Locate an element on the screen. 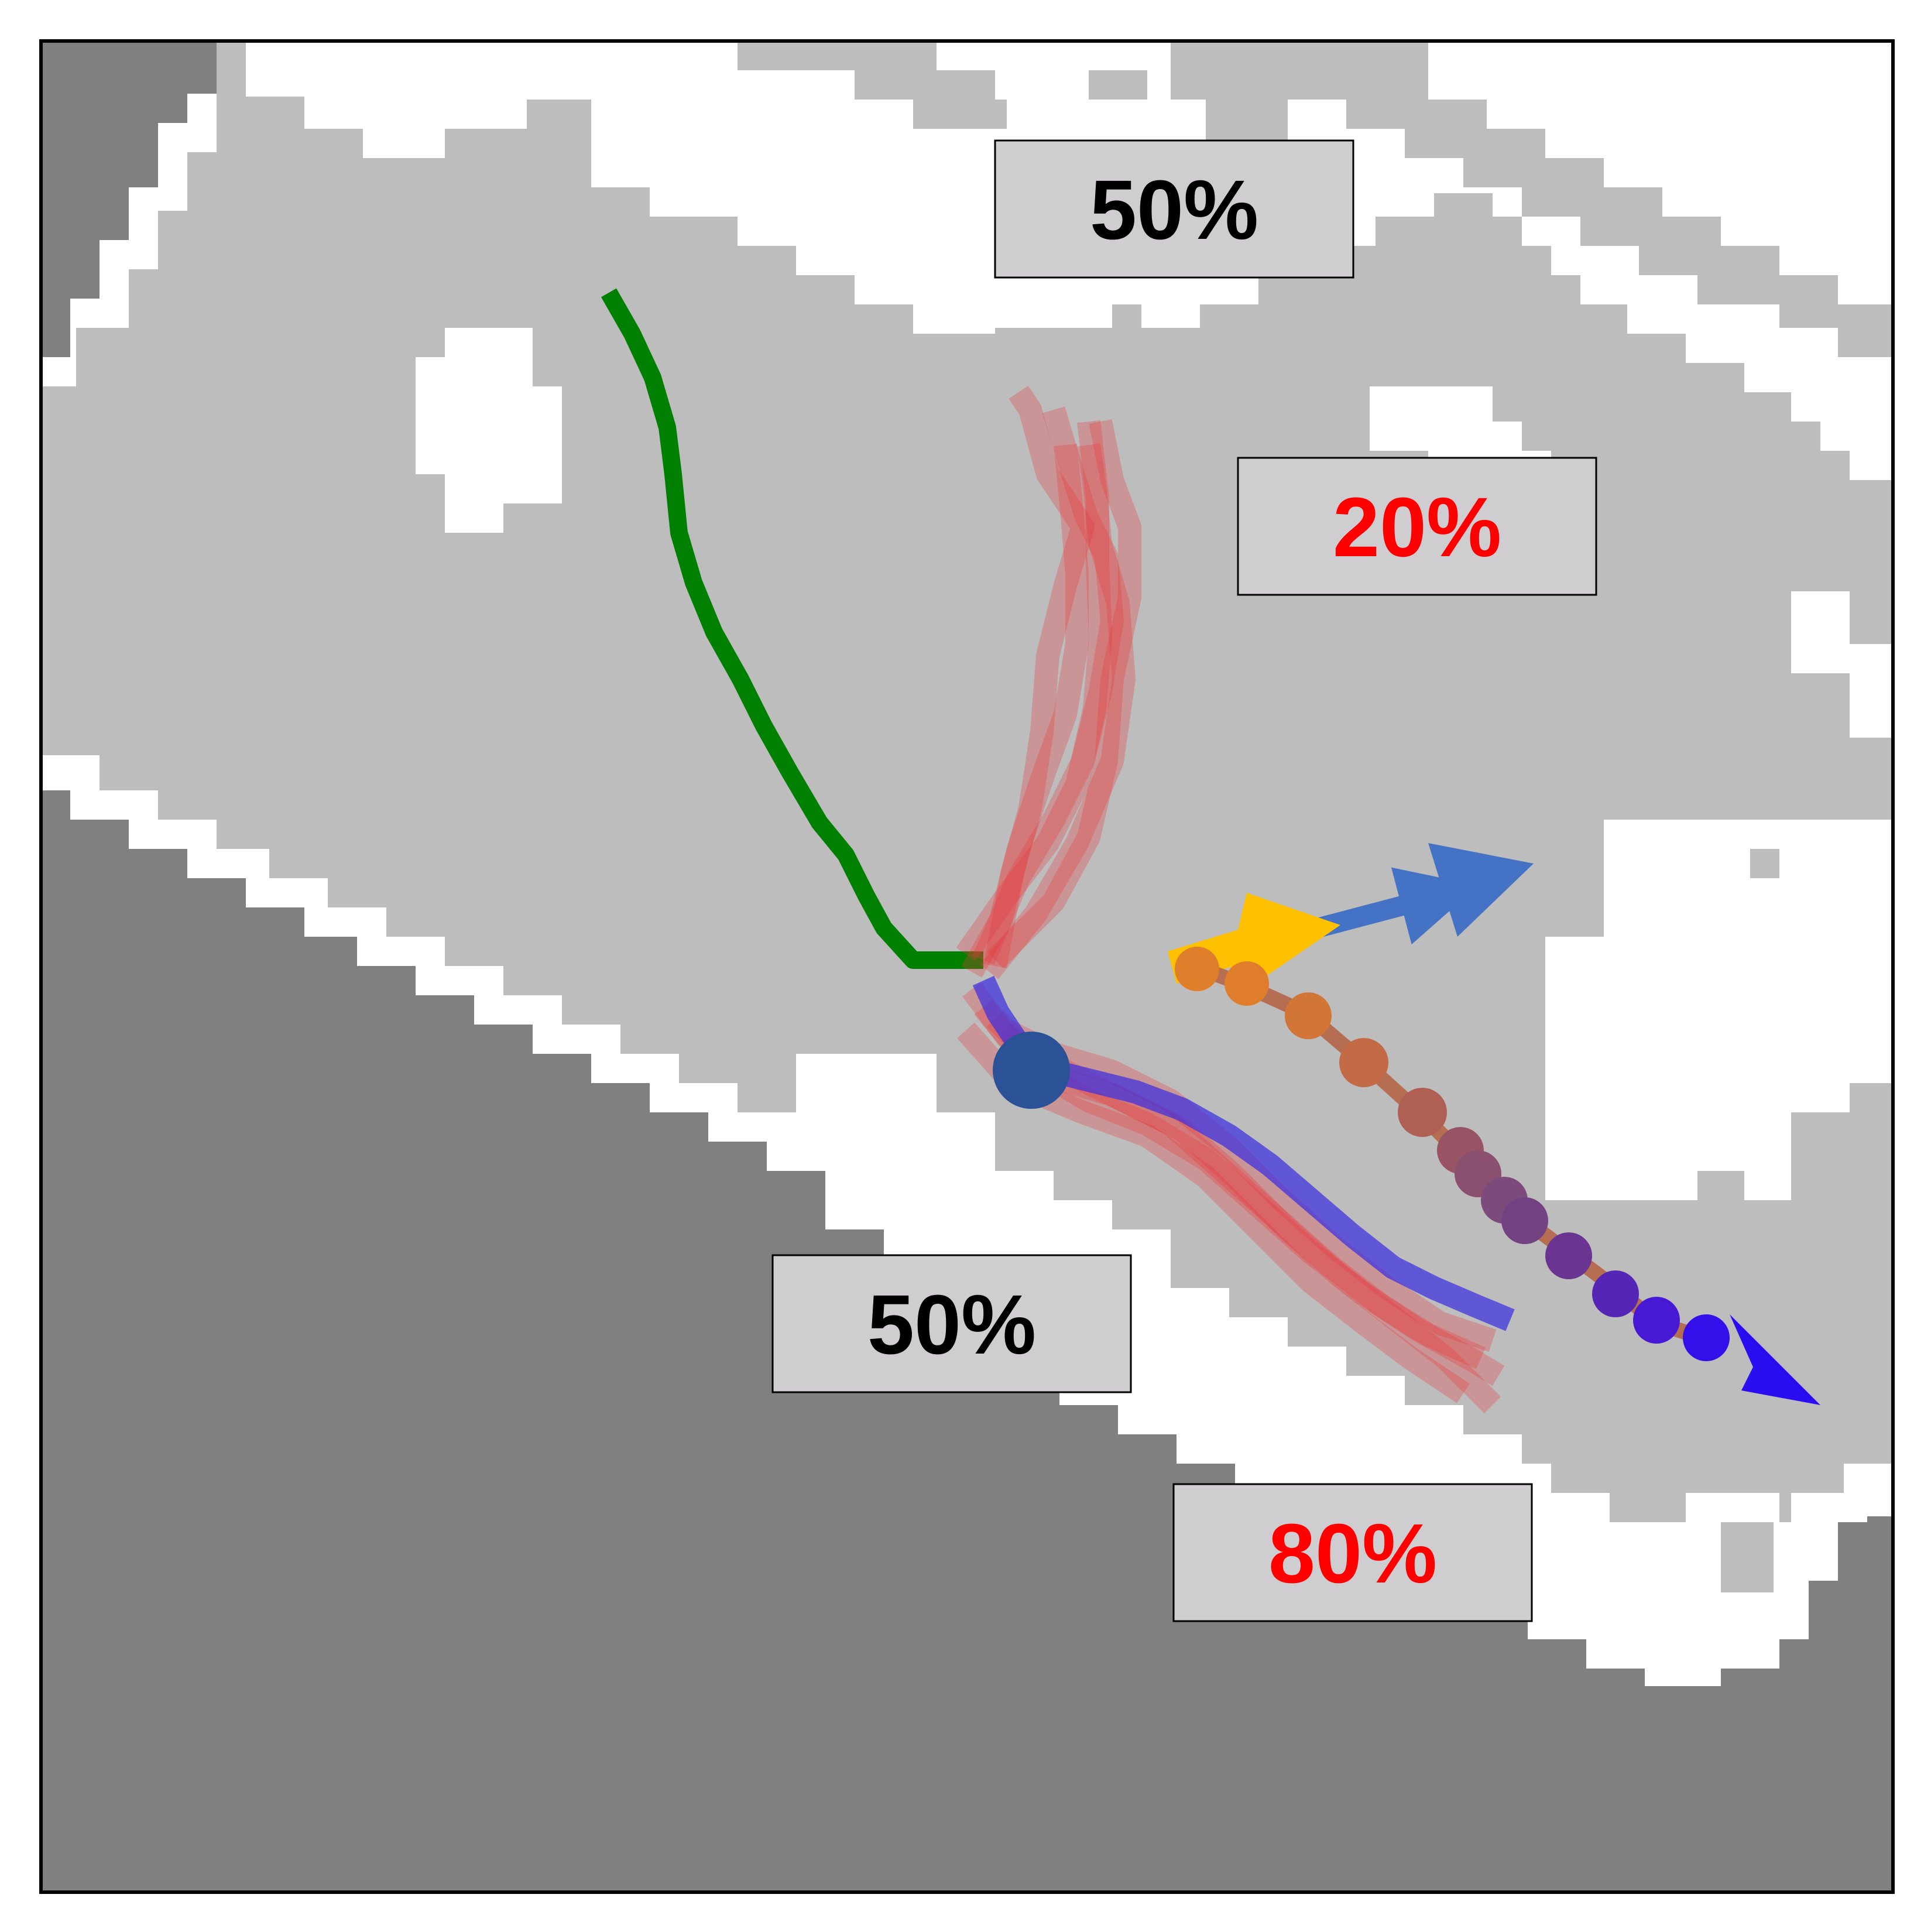 The height and width of the screenshot is (1932, 1931). free-region-hole-right is located at coordinates (1719, 1010).